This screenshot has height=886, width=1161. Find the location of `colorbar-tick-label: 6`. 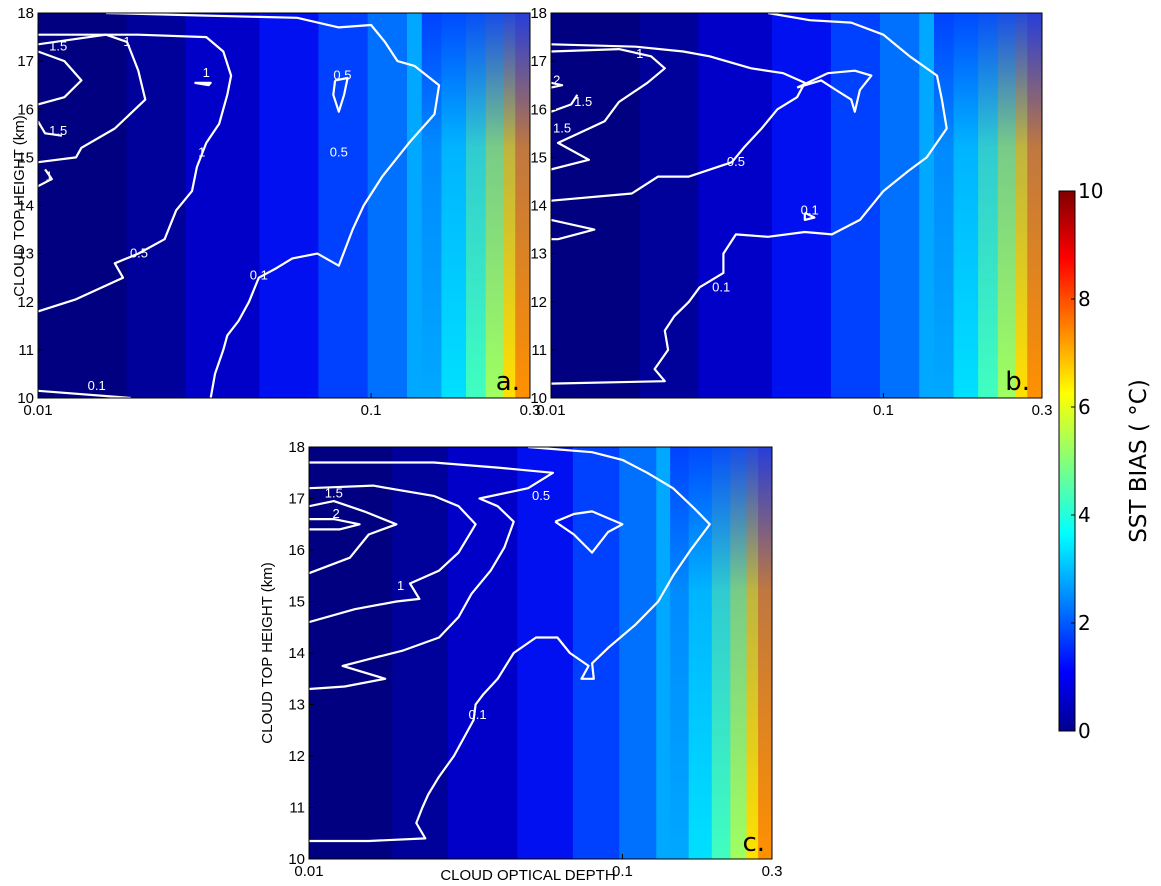

colorbar-tick-label: 6 is located at coordinates (1084, 407).